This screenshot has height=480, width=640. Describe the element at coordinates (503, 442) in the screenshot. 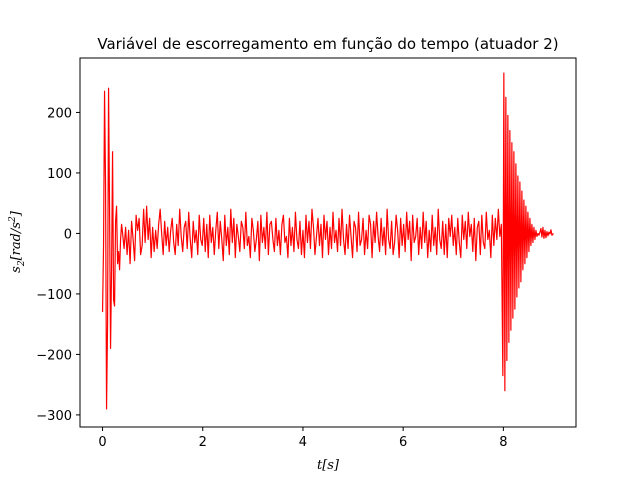

I see `x-tick-label: 8` at that location.